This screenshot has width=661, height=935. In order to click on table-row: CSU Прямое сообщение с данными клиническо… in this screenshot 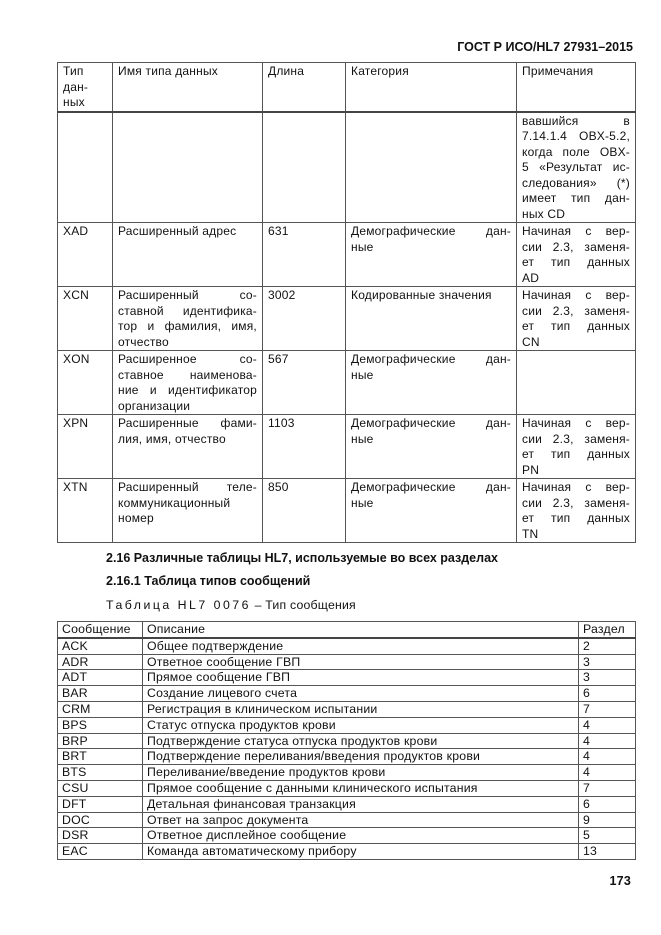, I will do `click(346, 788)`.